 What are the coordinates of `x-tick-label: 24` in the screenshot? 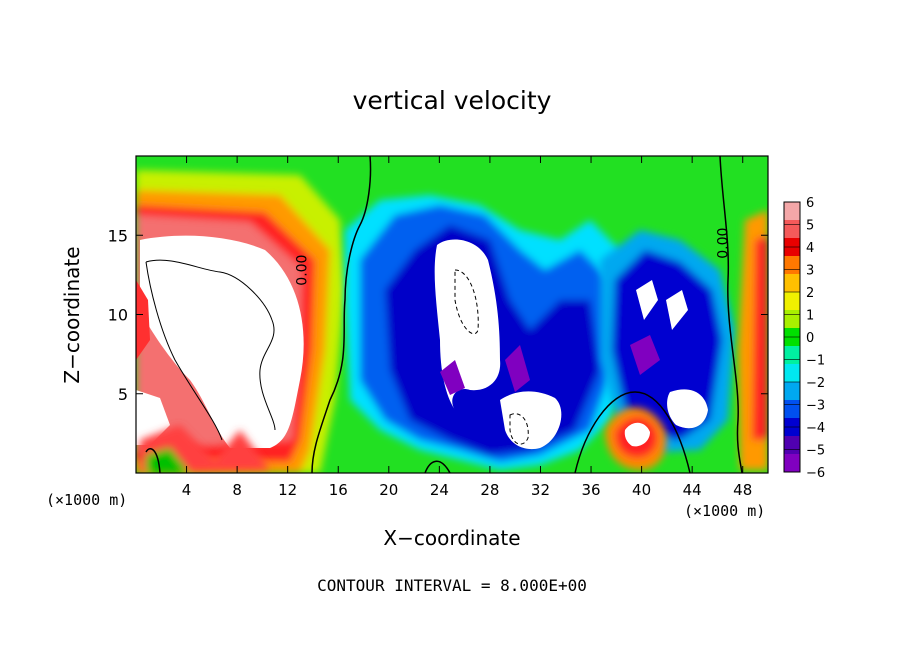 It's located at (439, 490).